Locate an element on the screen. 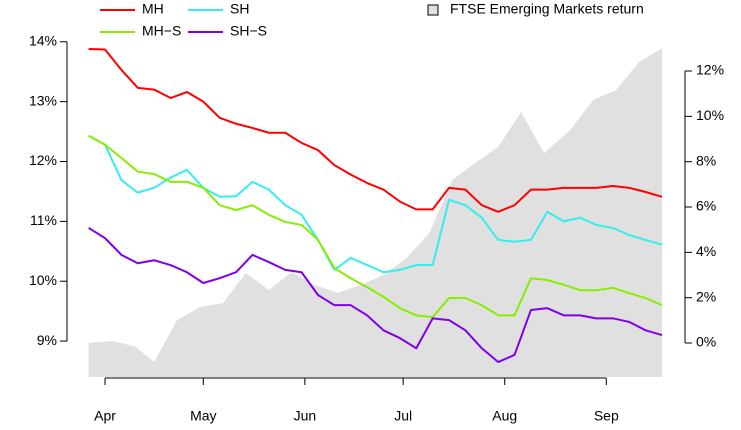  x-tick-label: May is located at coordinates (203, 416).